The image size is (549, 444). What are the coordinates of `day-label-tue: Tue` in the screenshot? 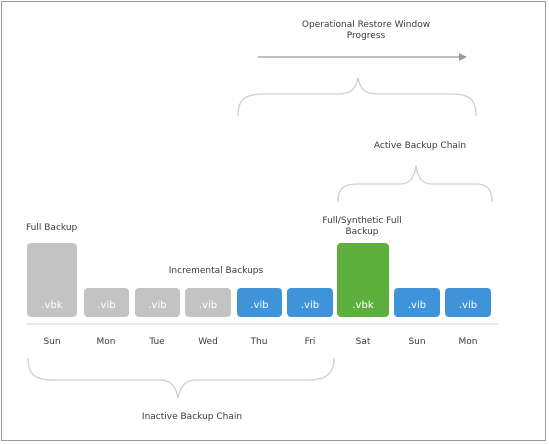 It's located at (157, 342).